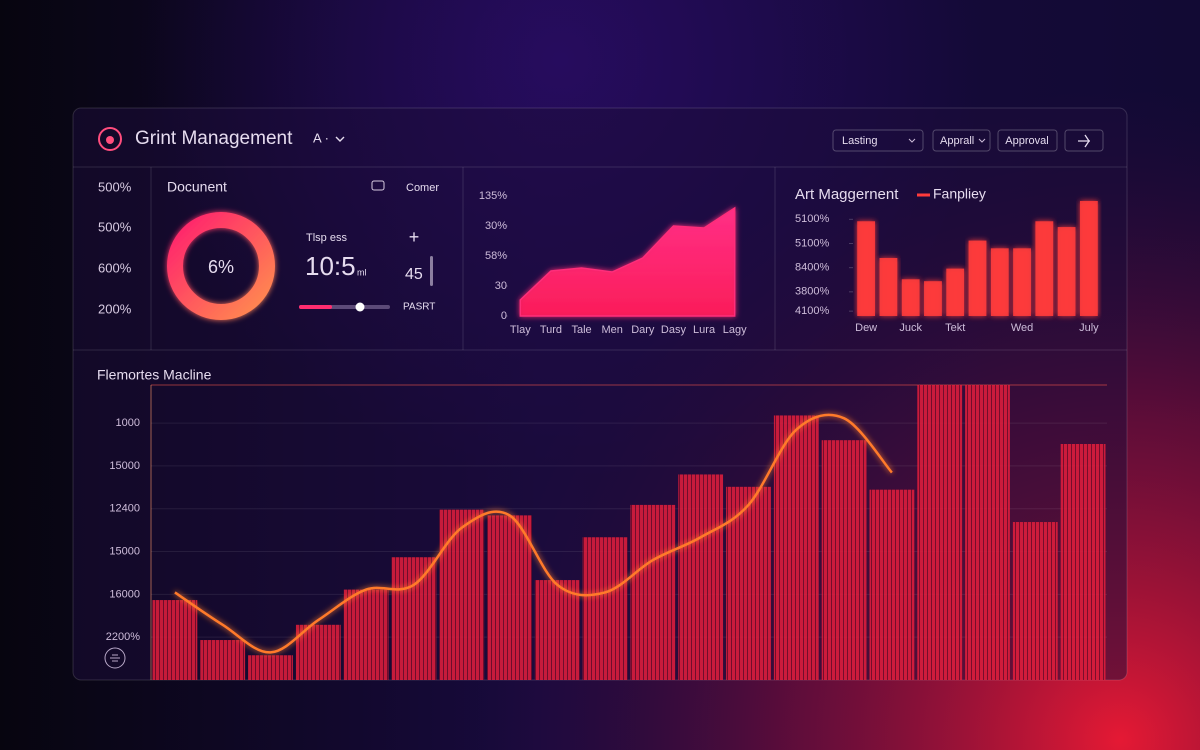 The image size is (1200, 750). I want to click on x-tick-label: Lura, so click(704, 330).